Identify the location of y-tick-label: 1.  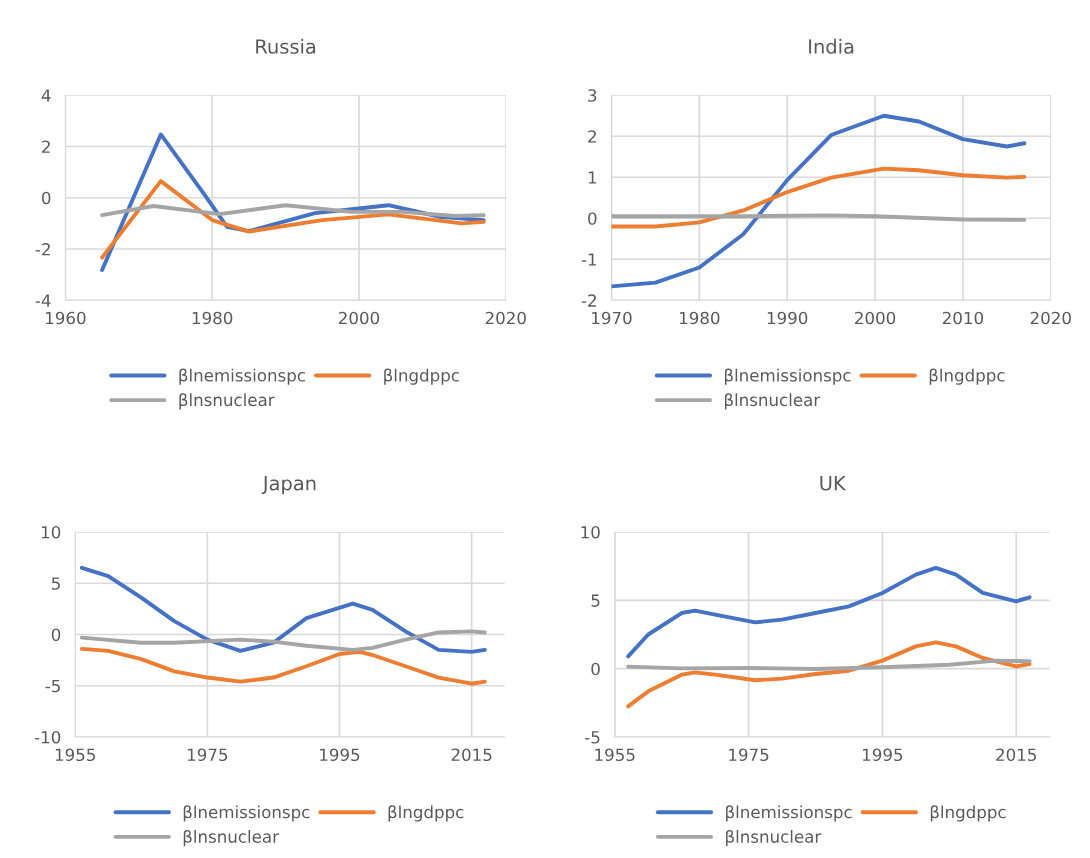
(592, 177).